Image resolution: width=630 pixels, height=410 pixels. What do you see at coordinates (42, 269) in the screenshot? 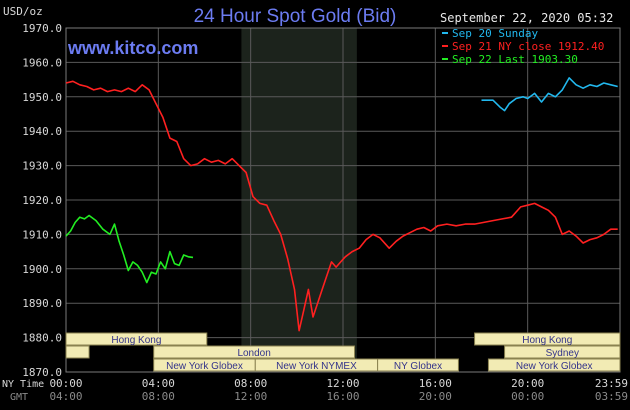
I see `y-tick-label: 1900.0` at bounding box center [42, 269].